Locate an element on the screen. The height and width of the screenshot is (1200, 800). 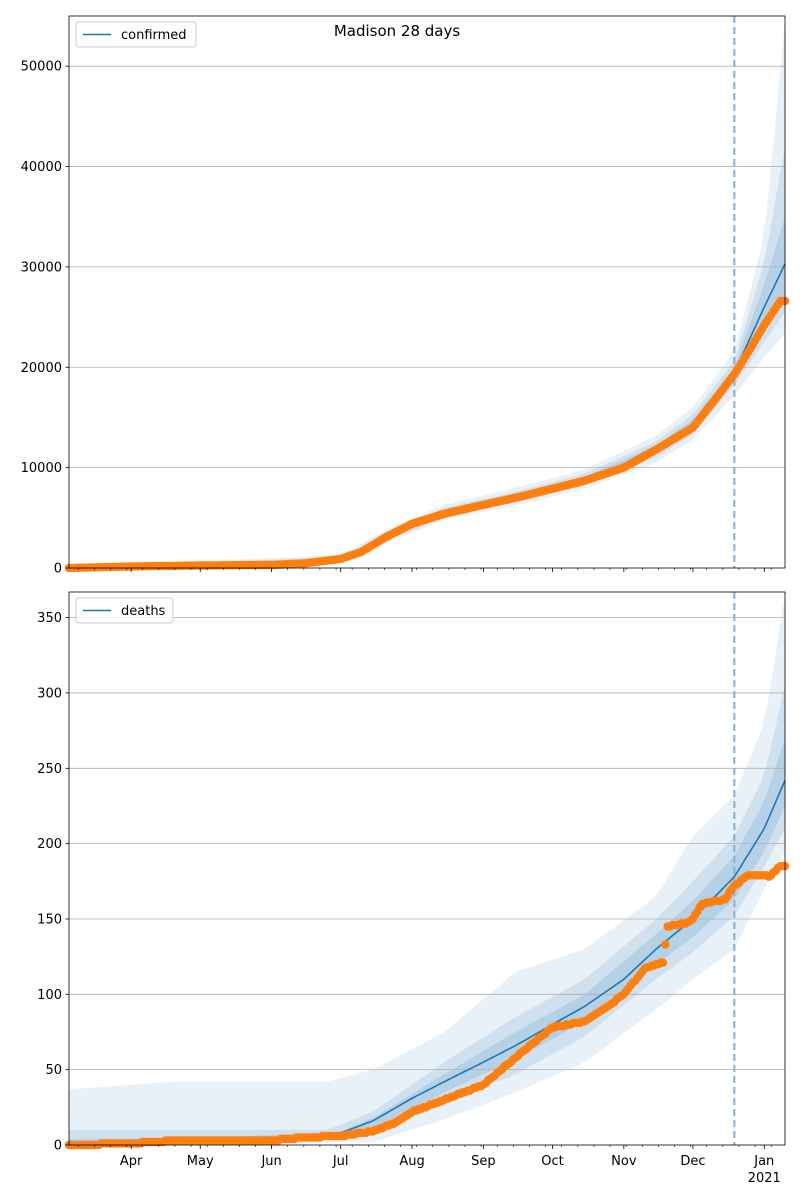
y-tick-label: 100 is located at coordinates (49, 995).